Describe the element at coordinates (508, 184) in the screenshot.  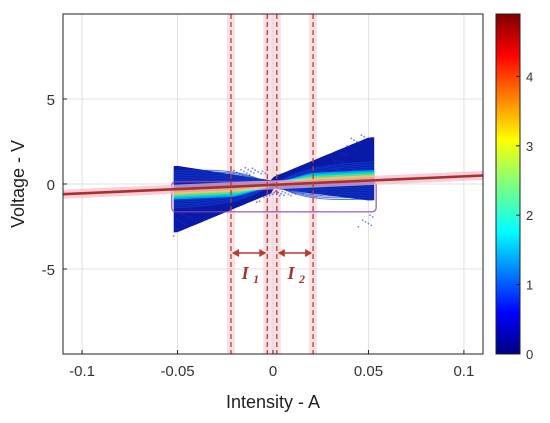
I see `colorbar-gradient` at that location.